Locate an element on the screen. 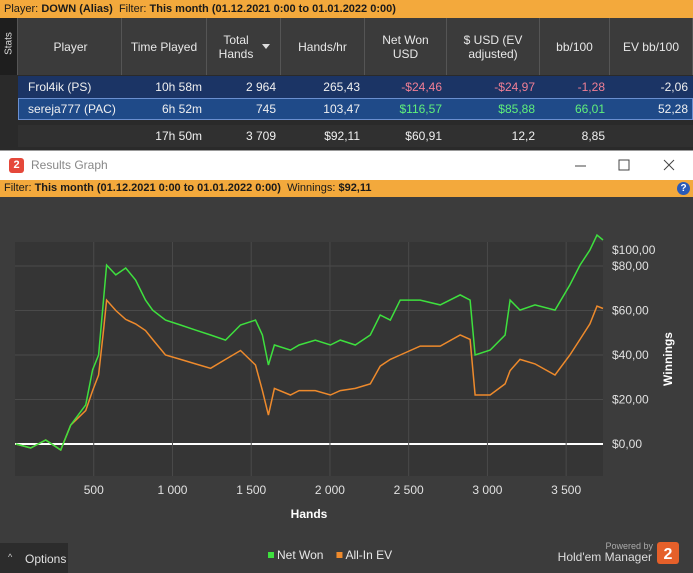 This screenshot has height=573, width=693. column-header: Time Played is located at coordinates (164, 46).